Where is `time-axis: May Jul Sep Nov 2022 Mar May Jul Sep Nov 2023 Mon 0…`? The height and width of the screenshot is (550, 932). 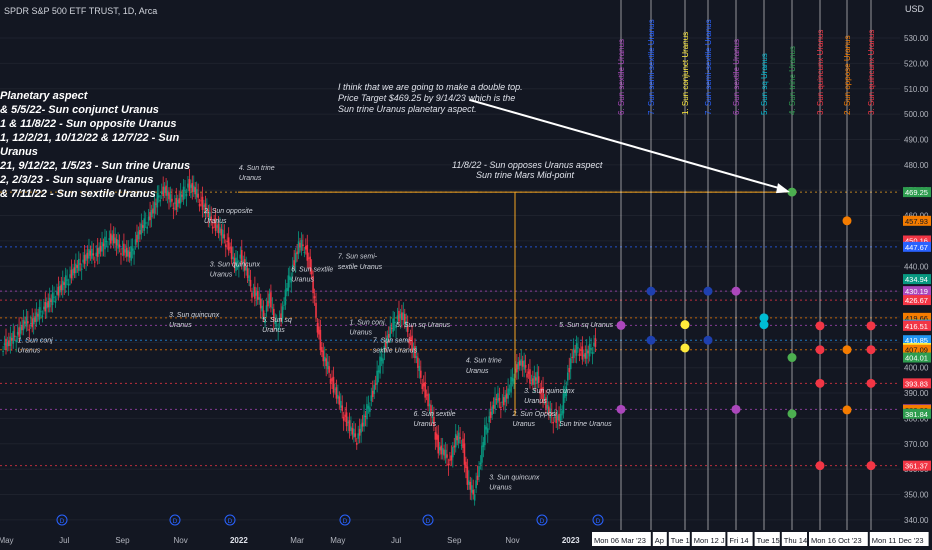
time-axis: May Jul Sep Nov 2022 Mar May Jul Sep Nov 2023 Mon 0… is located at coordinates (466, 532).